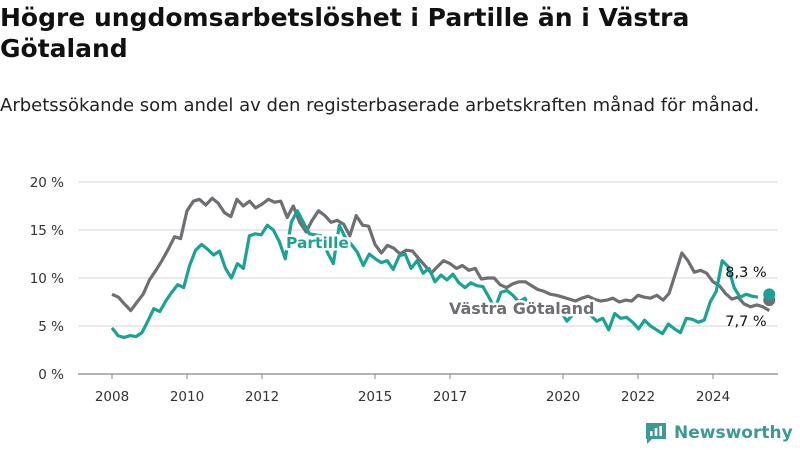 The width and height of the screenshot is (800, 450). Describe the element at coordinates (47, 183) in the screenshot. I see `y-tick-label: 20 %` at that location.